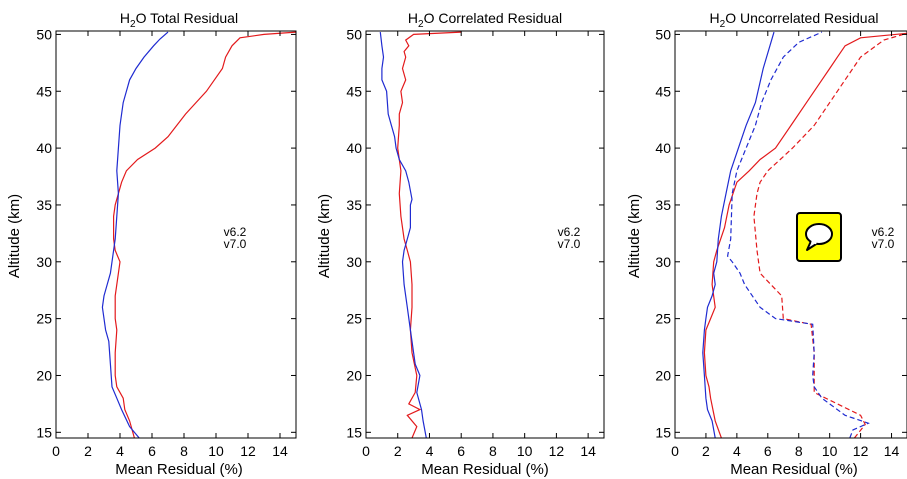 The image size is (907, 479). I want to click on speech-bubble-glyph, so click(819, 237).